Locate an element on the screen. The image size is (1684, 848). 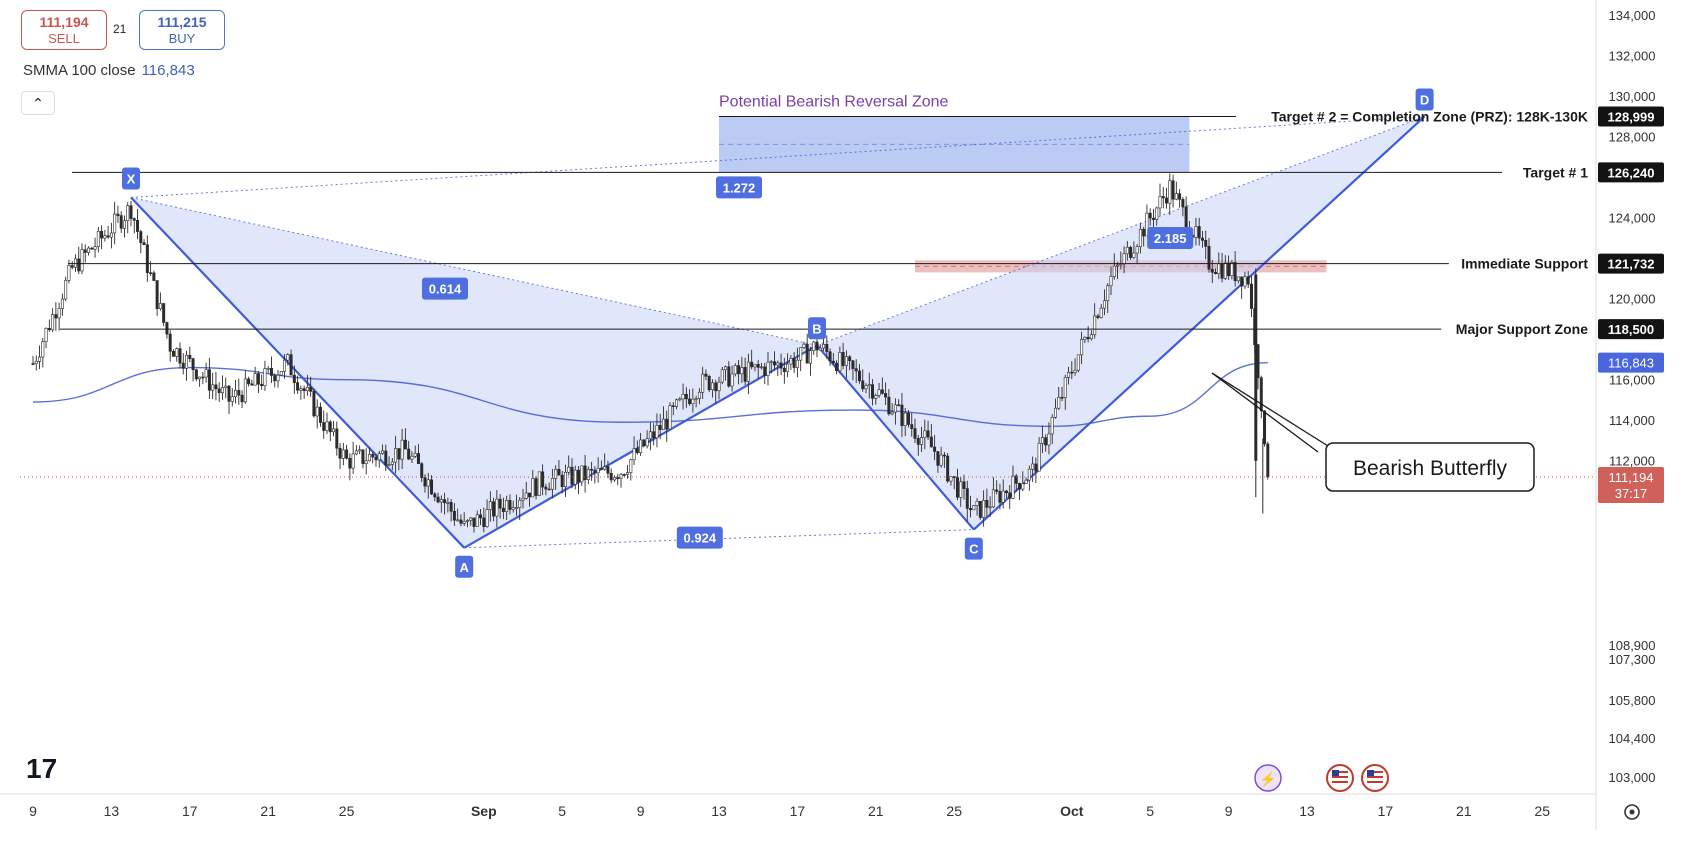
price-tick-label: 128,000 is located at coordinates (1632, 137).